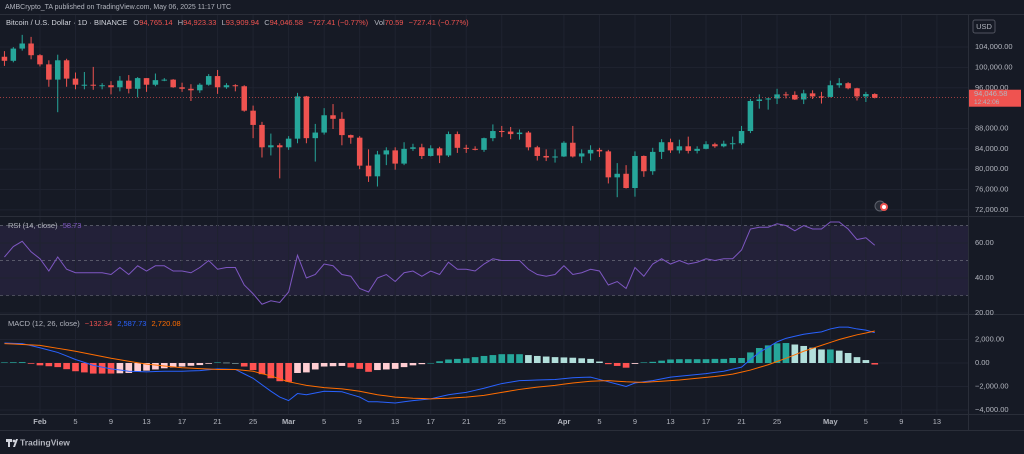 Image resolution: width=1024 pixels, height=454 pixels. What do you see at coordinates (44, 323) in the screenshot?
I see `macd-title: MACD (12, 26, close)` at bounding box center [44, 323].